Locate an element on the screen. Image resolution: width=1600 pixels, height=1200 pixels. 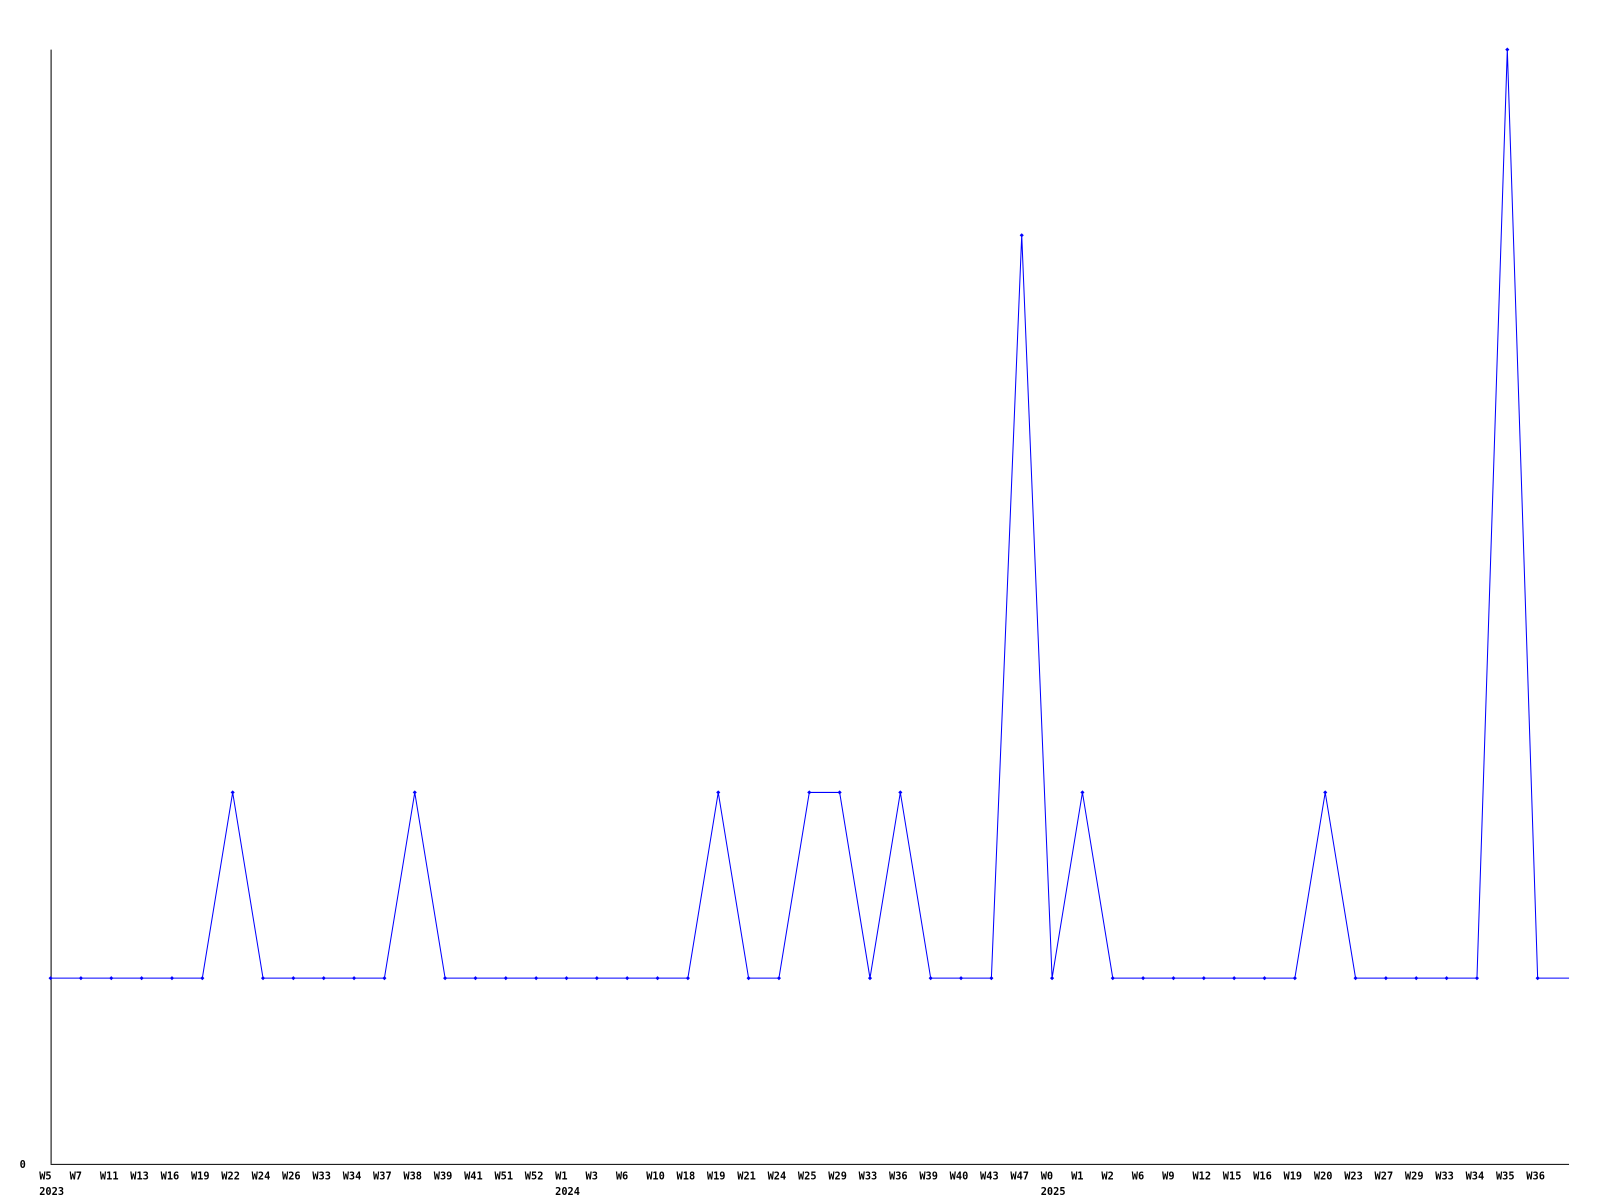
x-tick-label: W10 is located at coordinates (655, 1176).